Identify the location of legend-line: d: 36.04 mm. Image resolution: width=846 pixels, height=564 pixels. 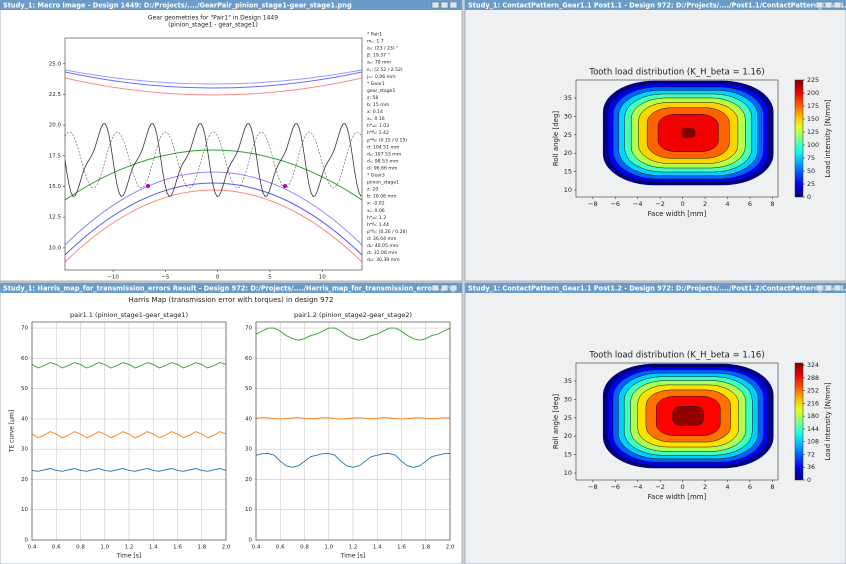
(382, 239).